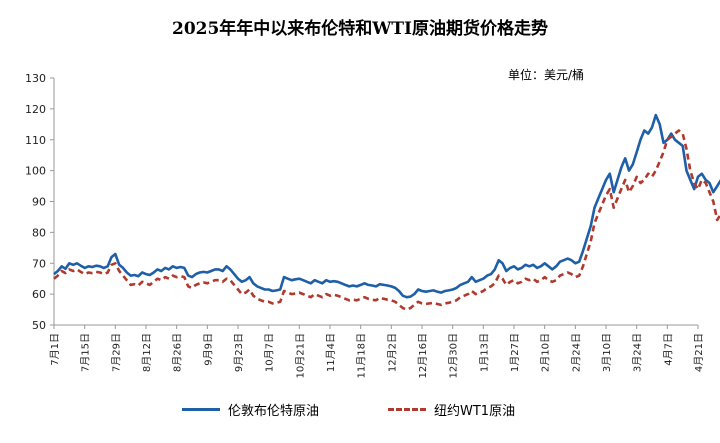 This screenshot has height=443, width=720. I want to click on legend: 伦敦布伦特原油 纽约WT1原油, so click(360, 412).